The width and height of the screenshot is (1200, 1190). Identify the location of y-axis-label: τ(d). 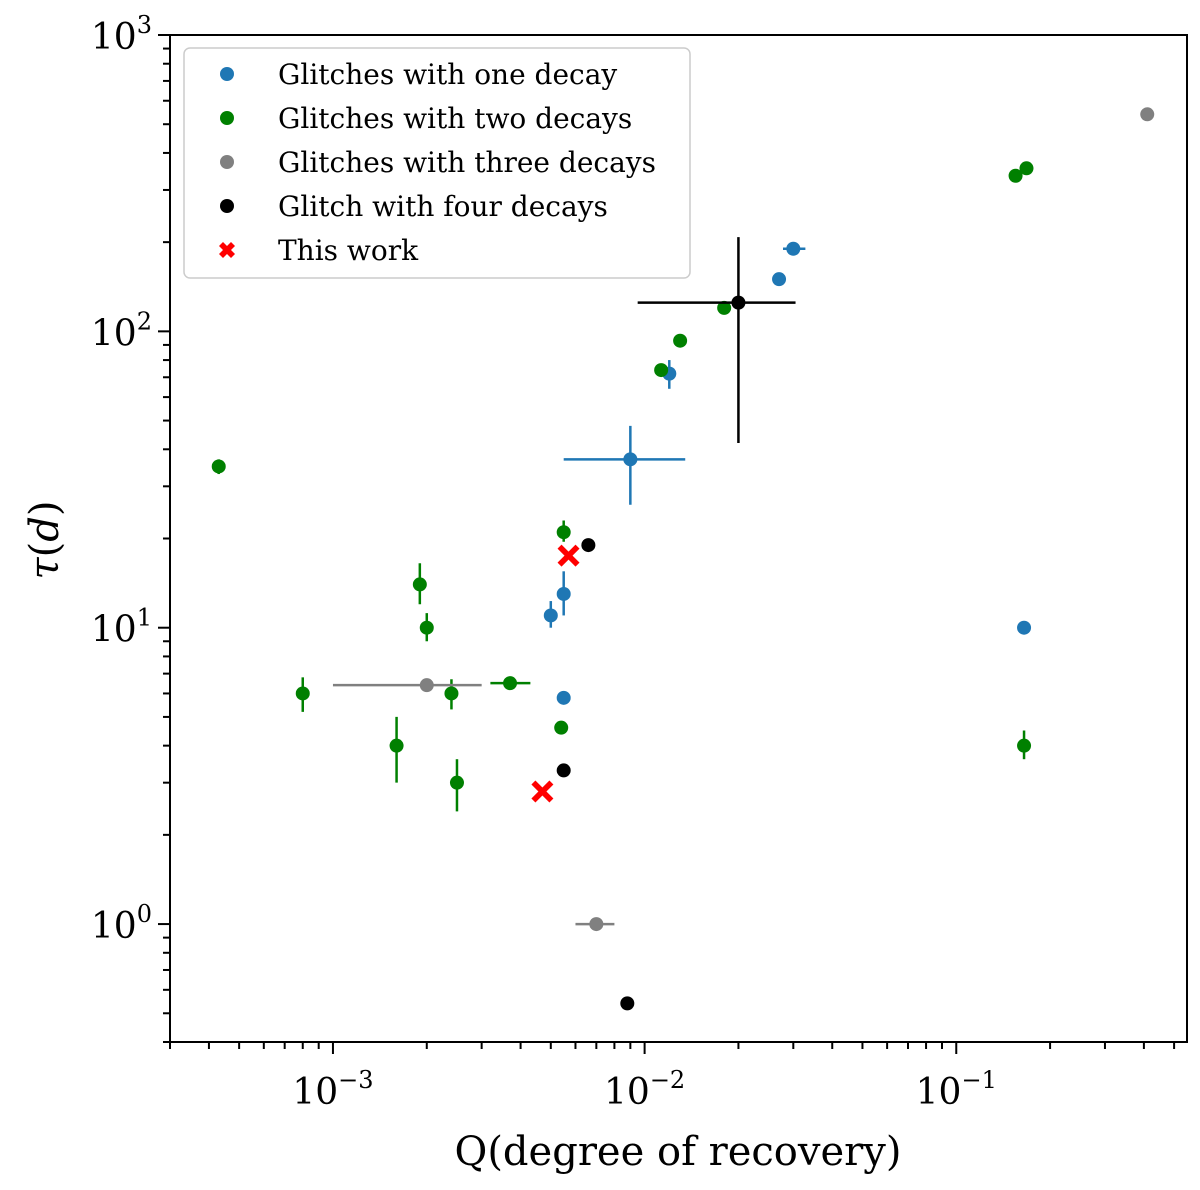
(45, 540).